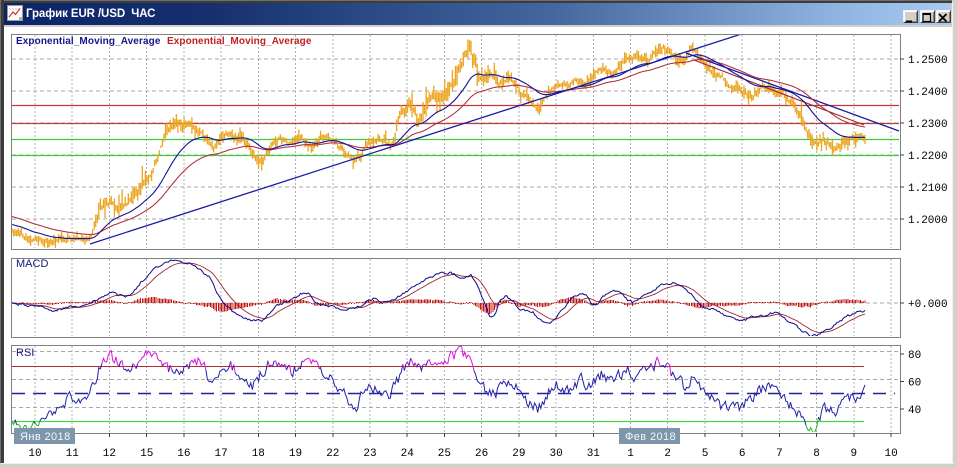  Describe the element at coordinates (650, 437) in the screenshot. I see `svg-text: Фев 2018` at that location.